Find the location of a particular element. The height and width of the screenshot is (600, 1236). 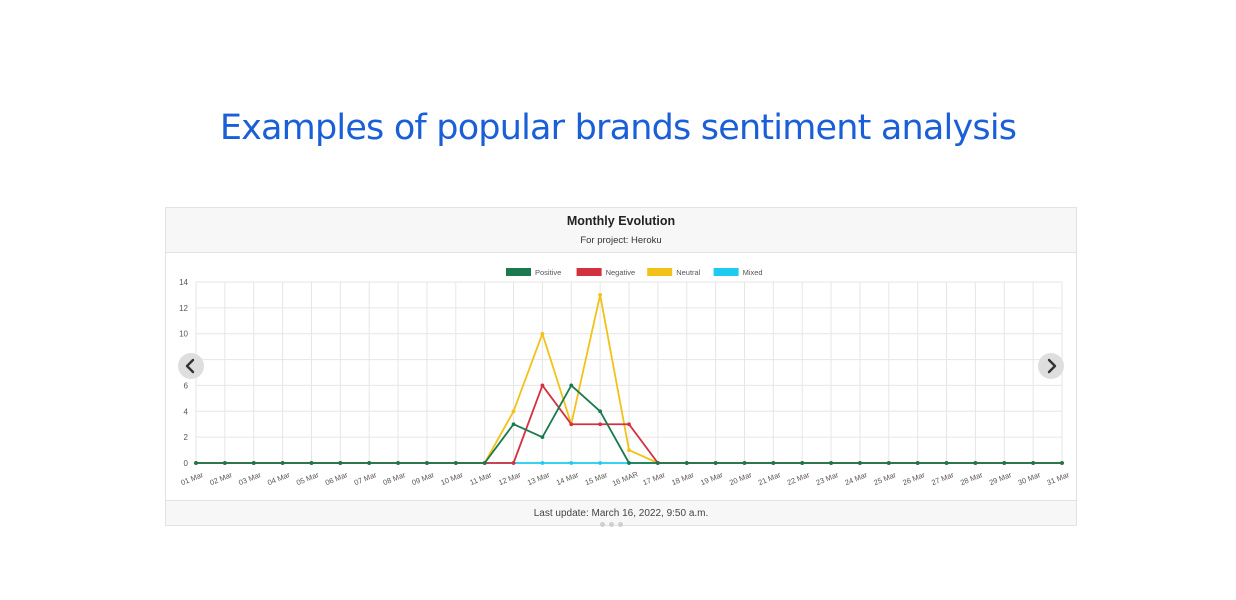

y-tick-label: 10 is located at coordinates (183, 334).